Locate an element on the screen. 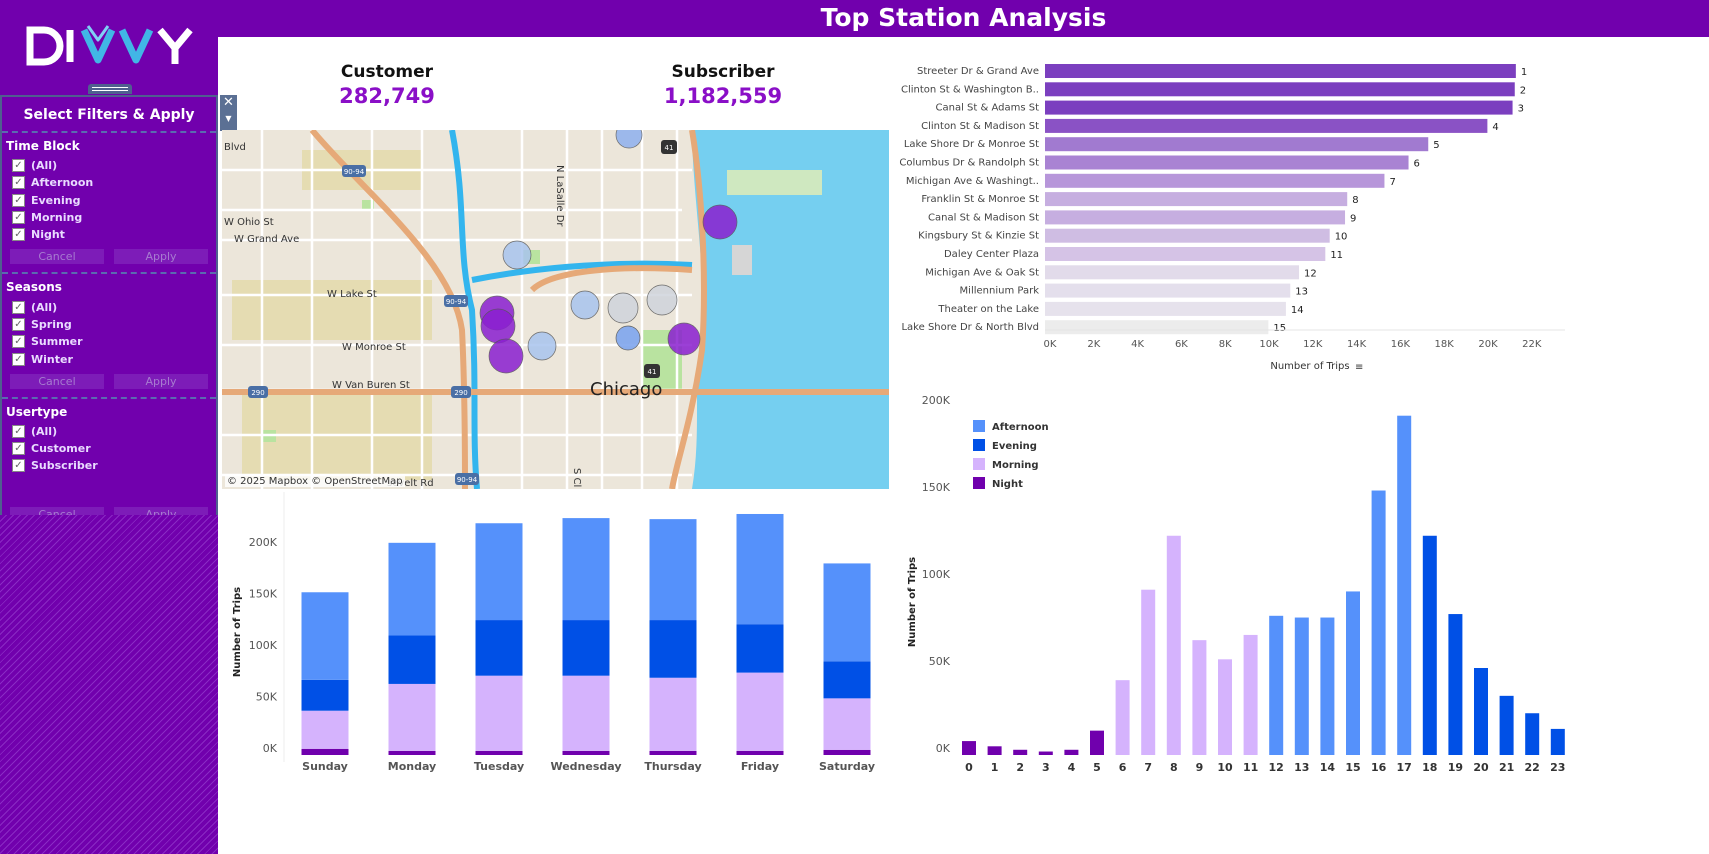  filter-panel-close-button: ✕ ▼ is located at coordinates (228, 113).